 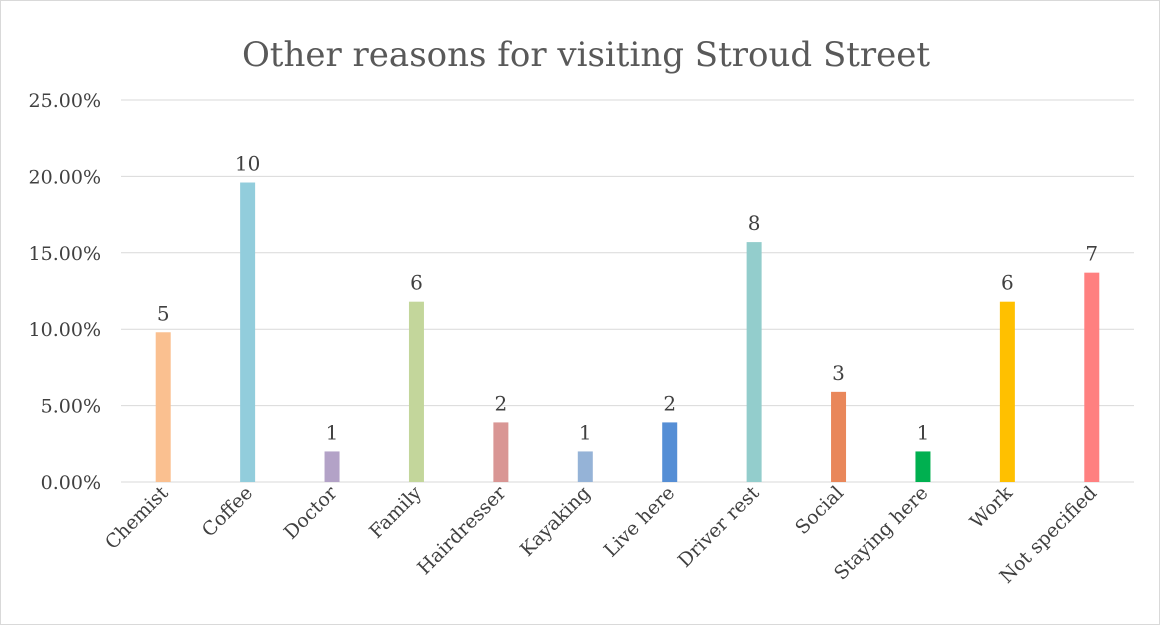 What do you see at coordinates (227, 511) in the screenshot?
I see `x-category-label: Coffee` at bounding box center [227, 511].